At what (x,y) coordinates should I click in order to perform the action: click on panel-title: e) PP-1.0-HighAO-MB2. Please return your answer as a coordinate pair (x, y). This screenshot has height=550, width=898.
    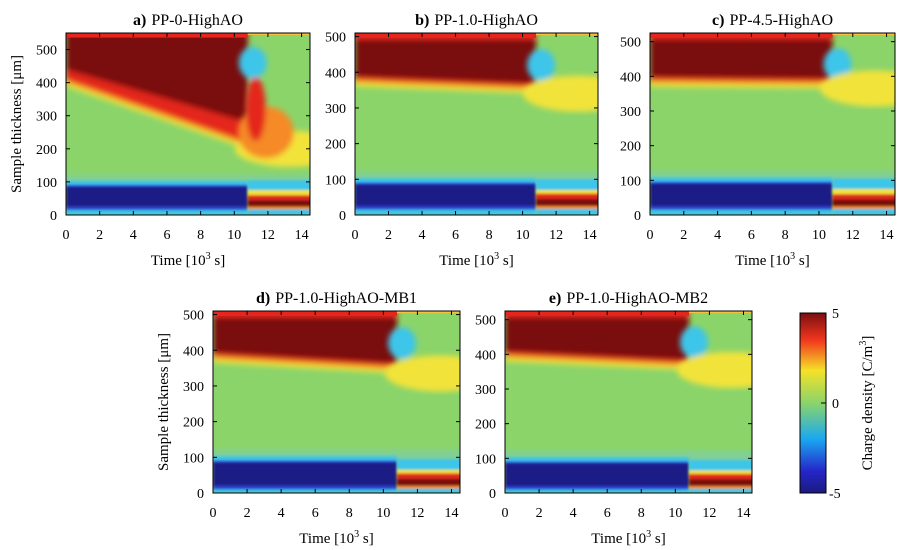
    Looking at the image, I should click on (628, 298).